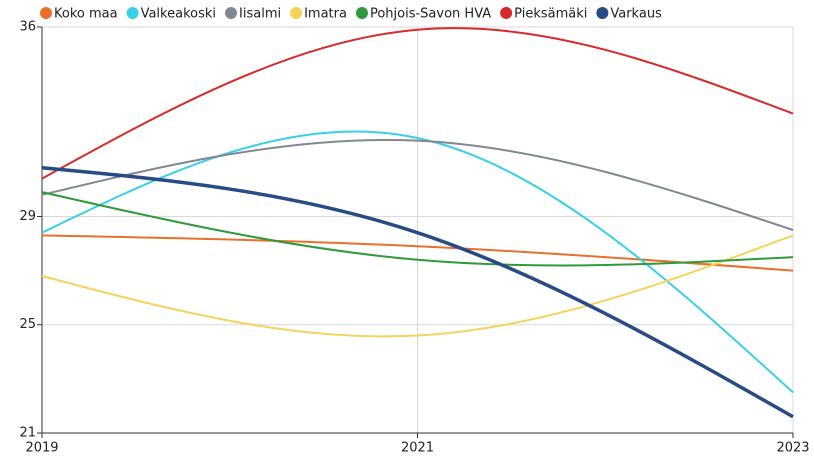 The height and width of the screenshot is (461, 814). I want to click on legend-label: Pieksämäki, so click(550, 14).